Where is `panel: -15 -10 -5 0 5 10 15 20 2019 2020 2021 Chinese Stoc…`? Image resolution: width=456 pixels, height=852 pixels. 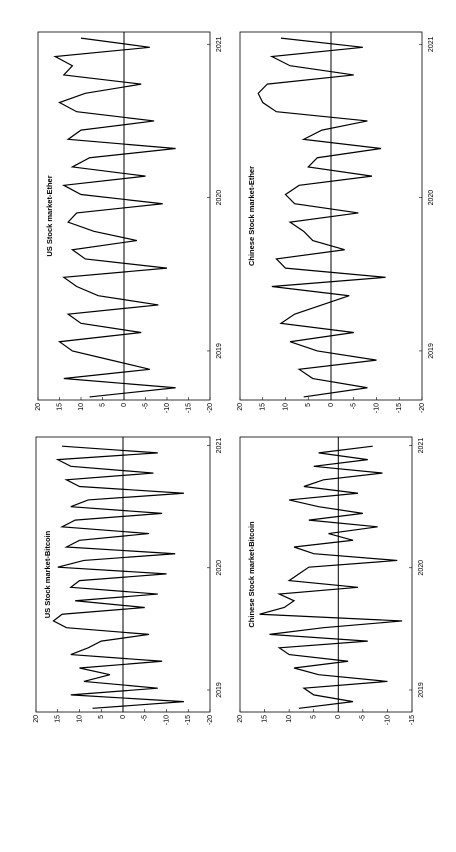
panel: -15 -10 -5 0 5 10 15 20 2019 2020 2021 Chinese Stoc… is located at coordinates (331, 580).